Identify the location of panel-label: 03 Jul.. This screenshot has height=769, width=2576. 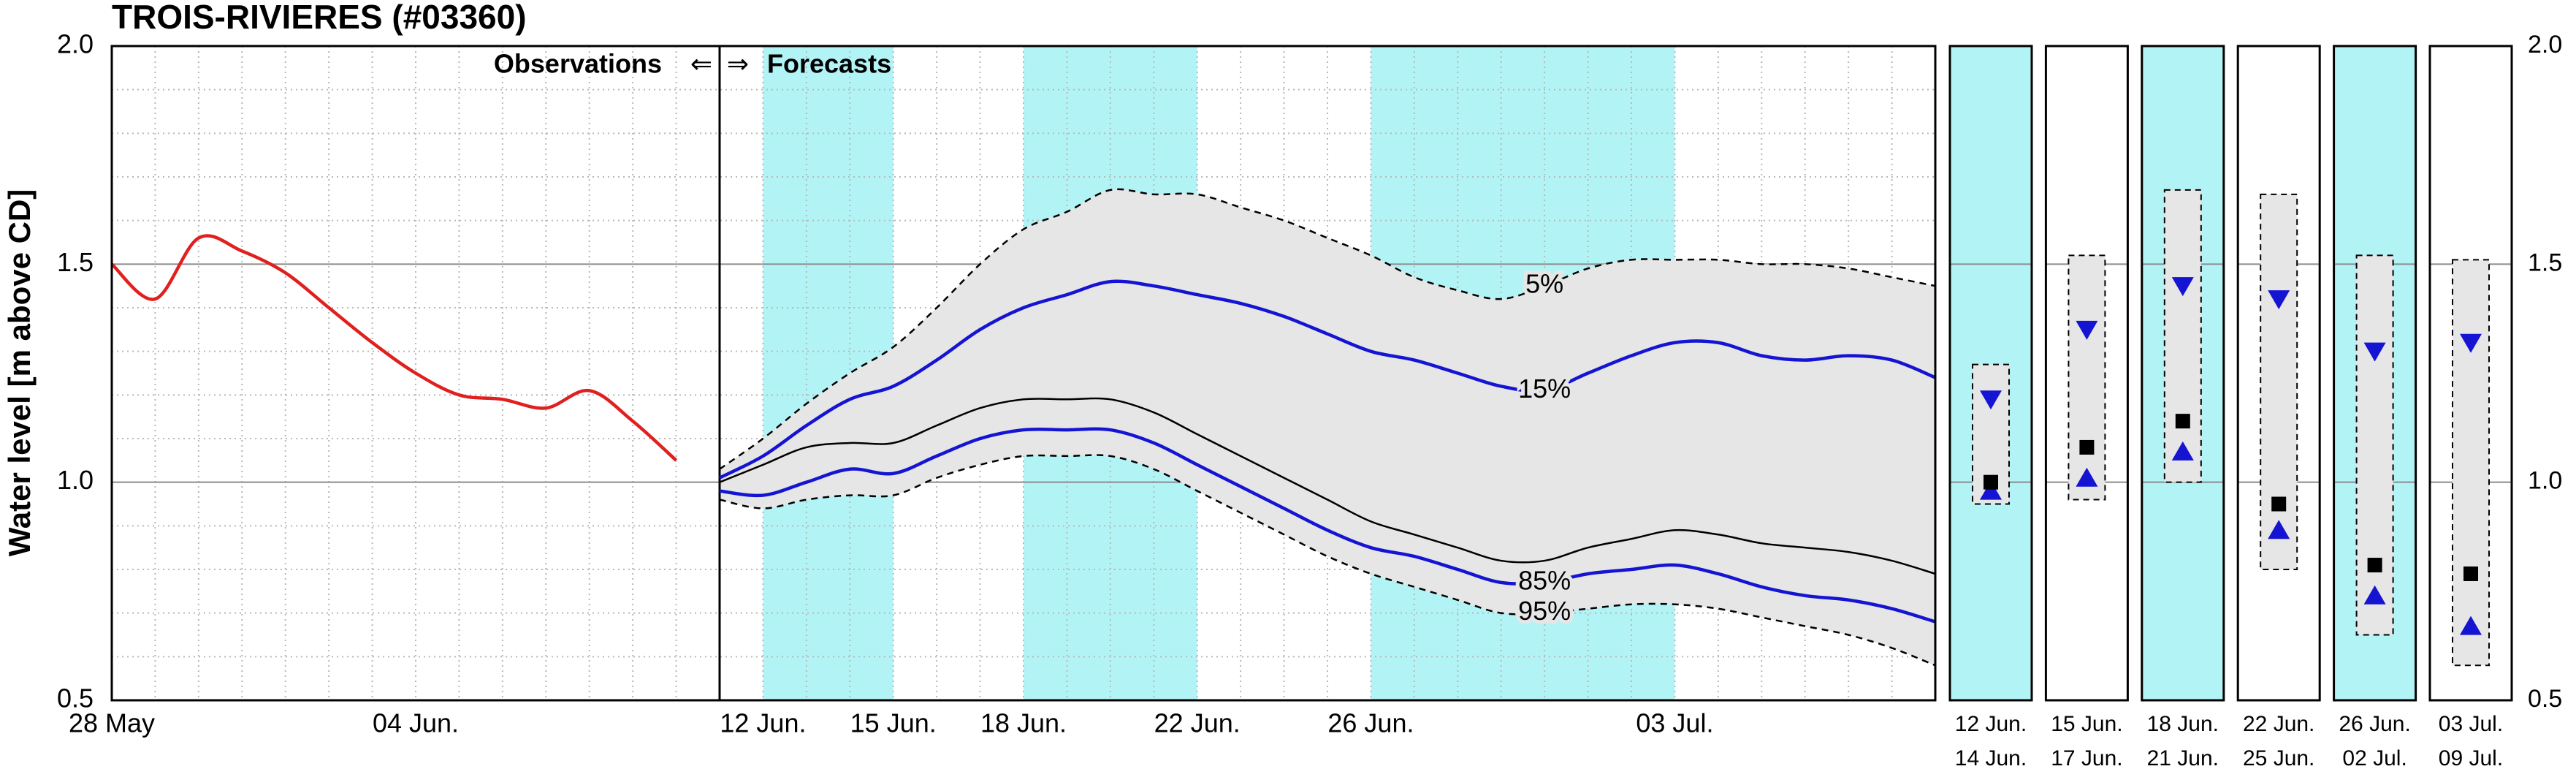
(2471, 724).